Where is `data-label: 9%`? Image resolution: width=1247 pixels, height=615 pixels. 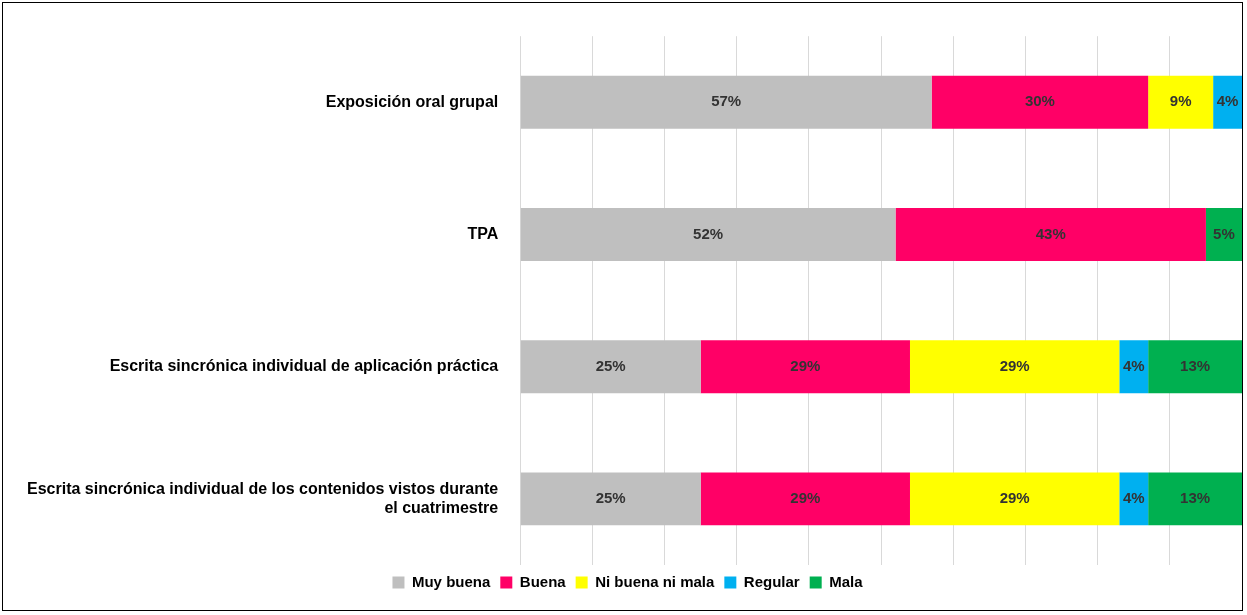 data-label: 9% is located at coordinates (1180, 101).